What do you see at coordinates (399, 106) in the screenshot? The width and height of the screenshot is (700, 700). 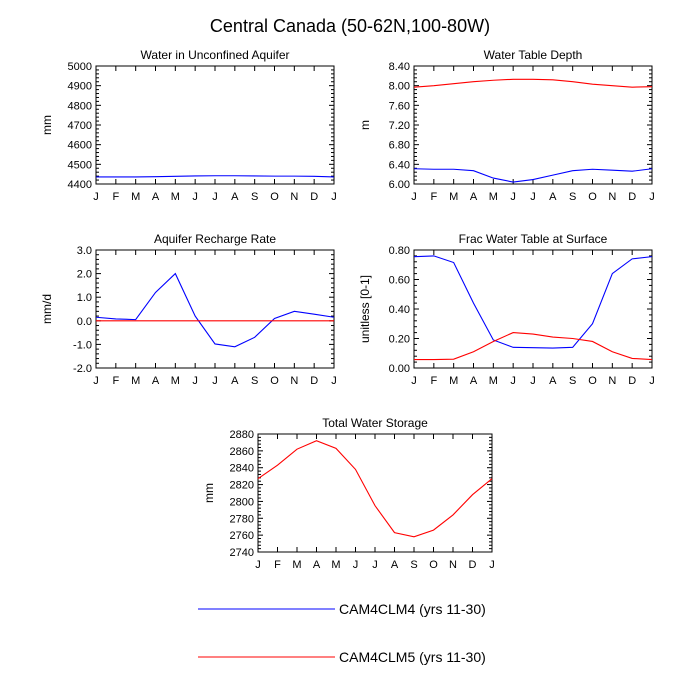 I see `y-tick-label: 7.60` at bounding box center [399, 106].